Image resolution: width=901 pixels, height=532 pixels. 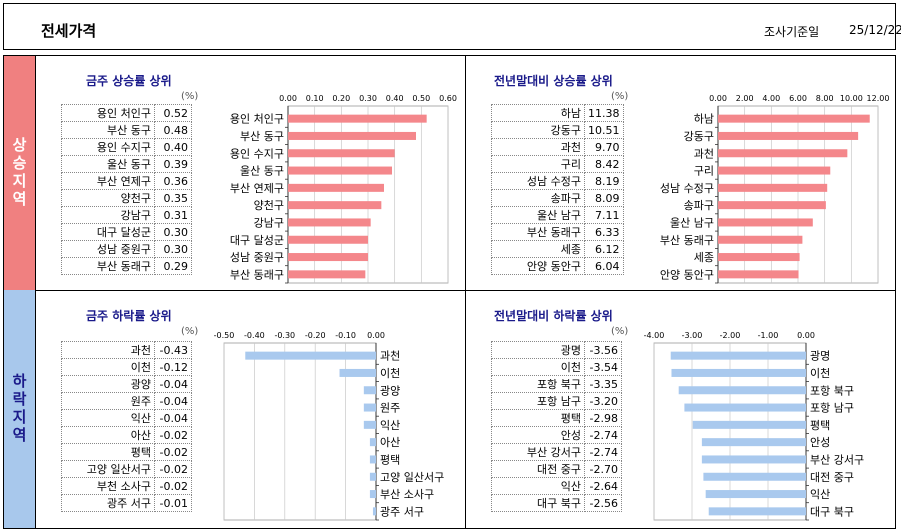 I want to click on region-name: 성남 수정구, so click(x=538, y=181).